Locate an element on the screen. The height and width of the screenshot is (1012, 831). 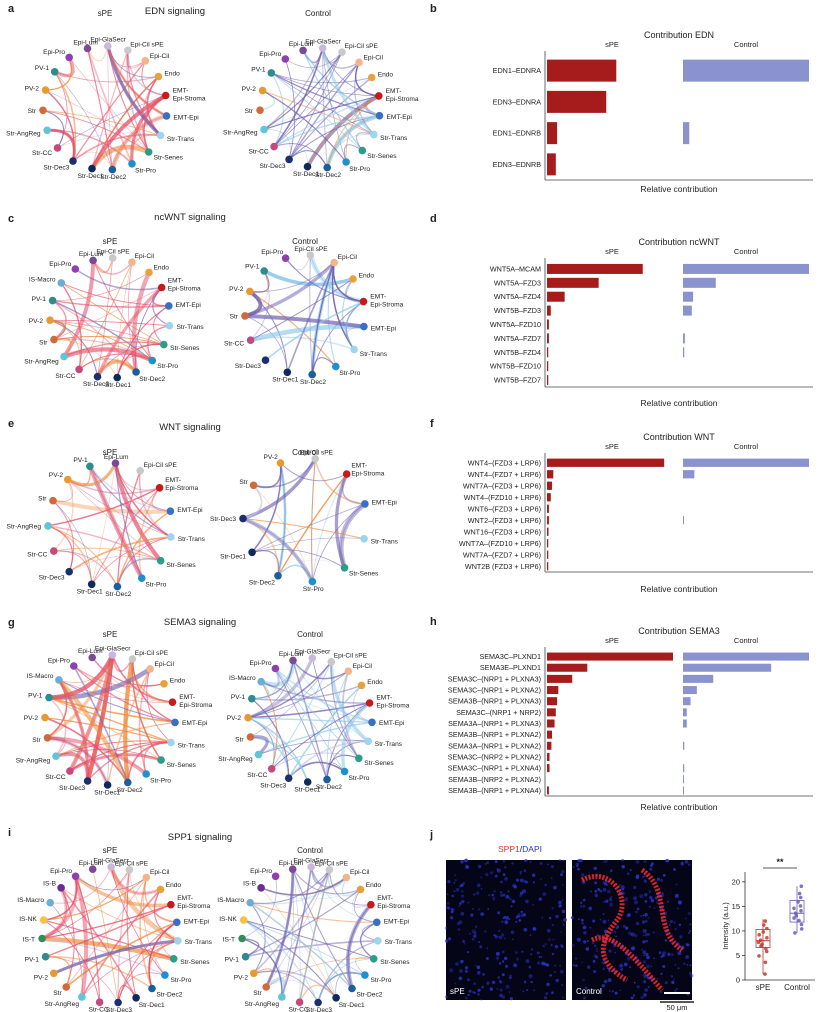
group-label-spe: sPE is located at coordinates (110, 850).